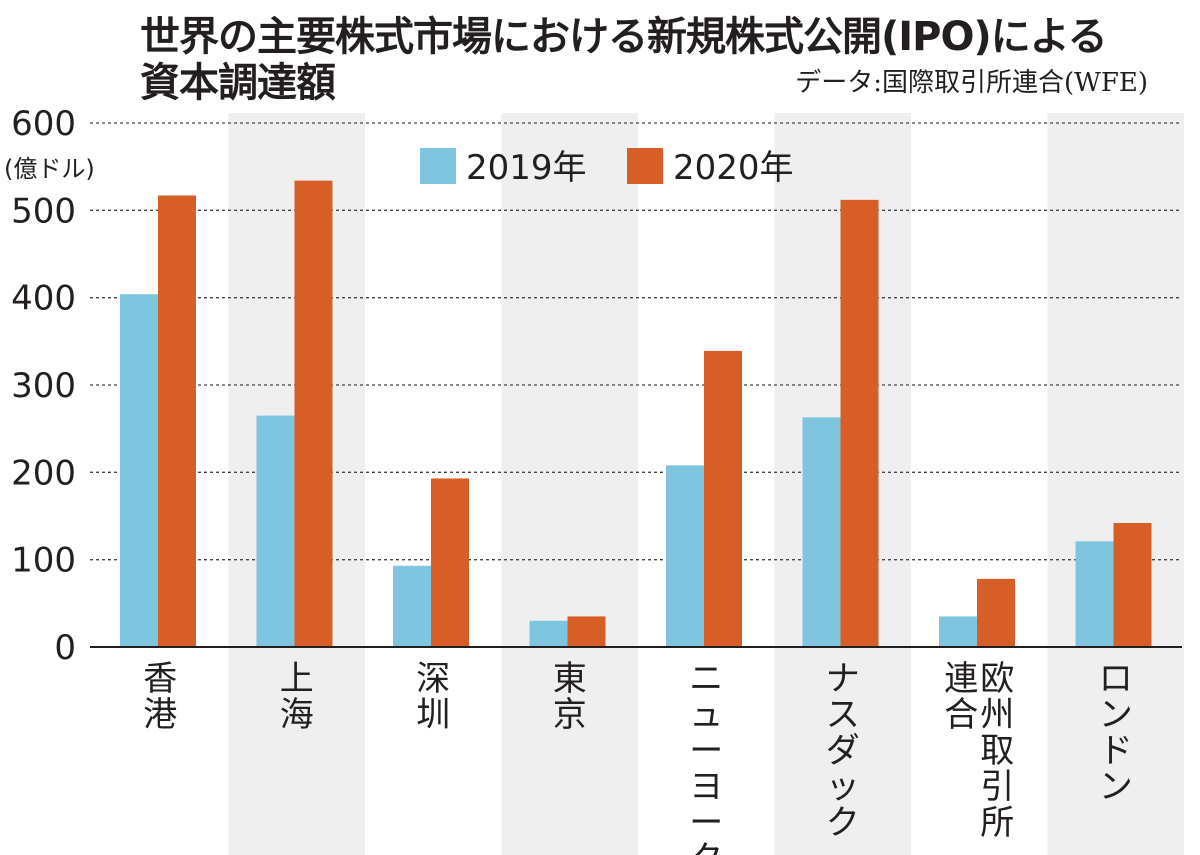 The width and height of the screenshot is (1200, 855). I want to click on category-label-char: 州, so click(997, 715).